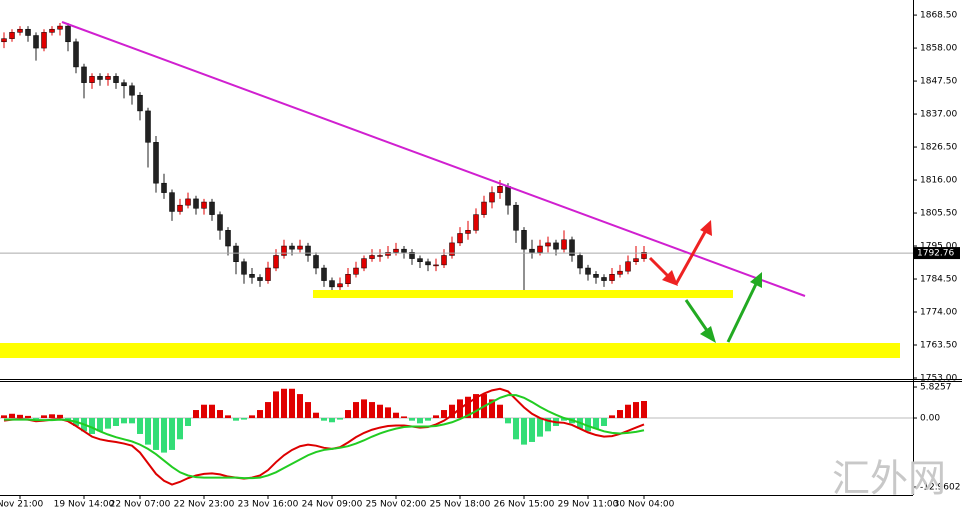 This screenshot has height=514, width=962. Describe the element at coordinates (938, 49) in the screenshot. I see `y-tick-label: 1858.00` at that location.